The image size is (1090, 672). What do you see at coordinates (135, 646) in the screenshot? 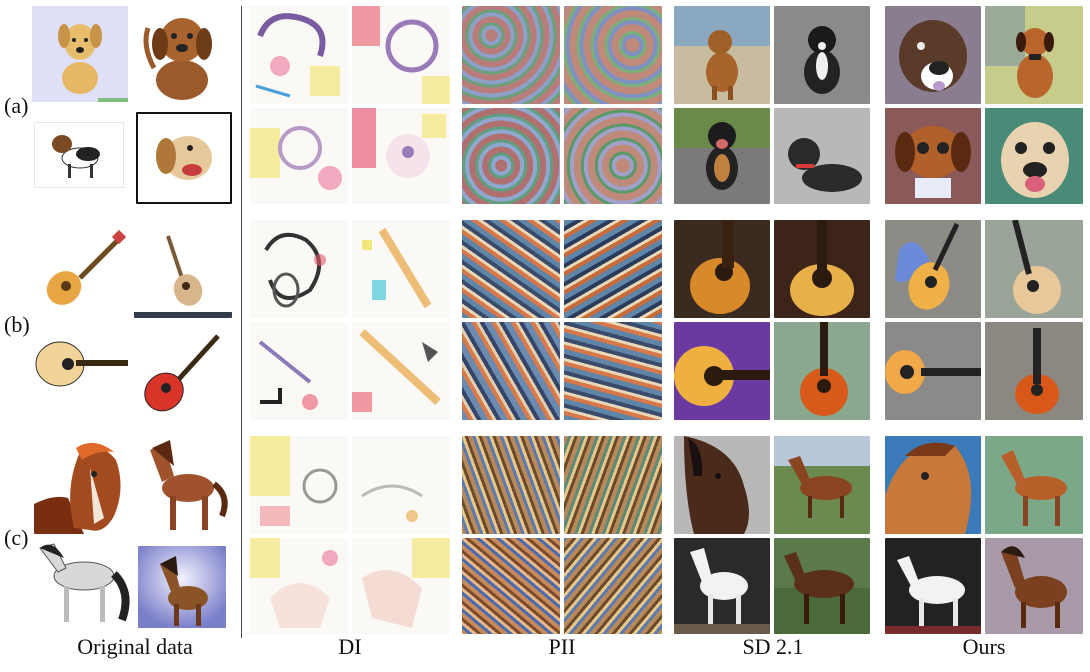
I see `col-label-original-data: Original data` at bounding box center [135, 646].